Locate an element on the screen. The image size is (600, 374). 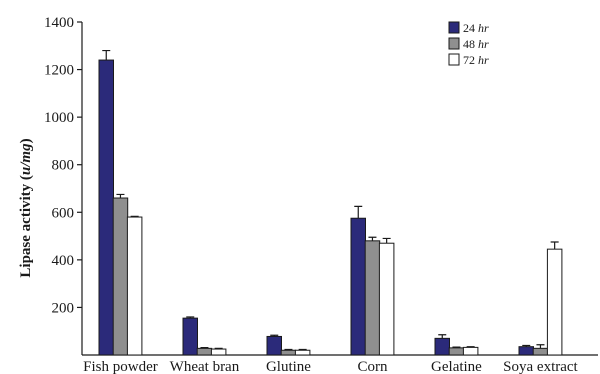
y-axis-label-close: ) is located at coordinates (26, 140).